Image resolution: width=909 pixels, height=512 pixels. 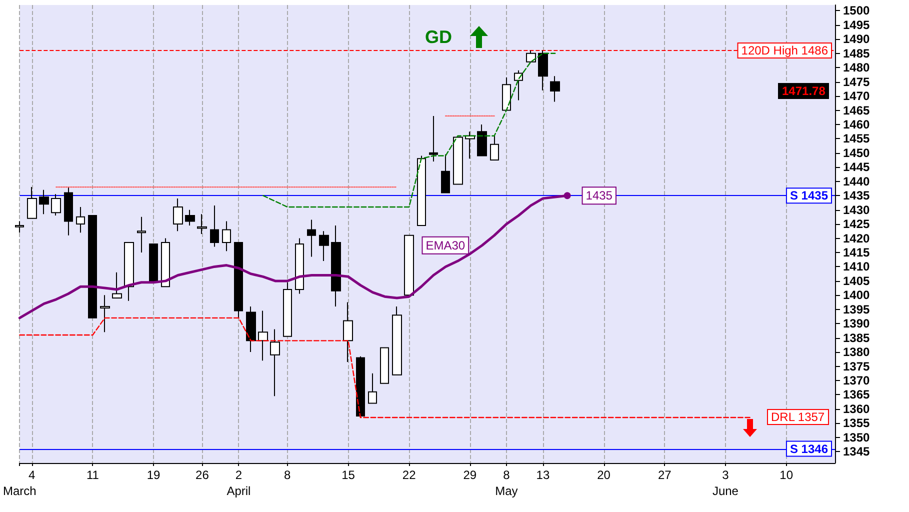 I want to click on y-tick-label: 1395, so click(x=856, y=309).